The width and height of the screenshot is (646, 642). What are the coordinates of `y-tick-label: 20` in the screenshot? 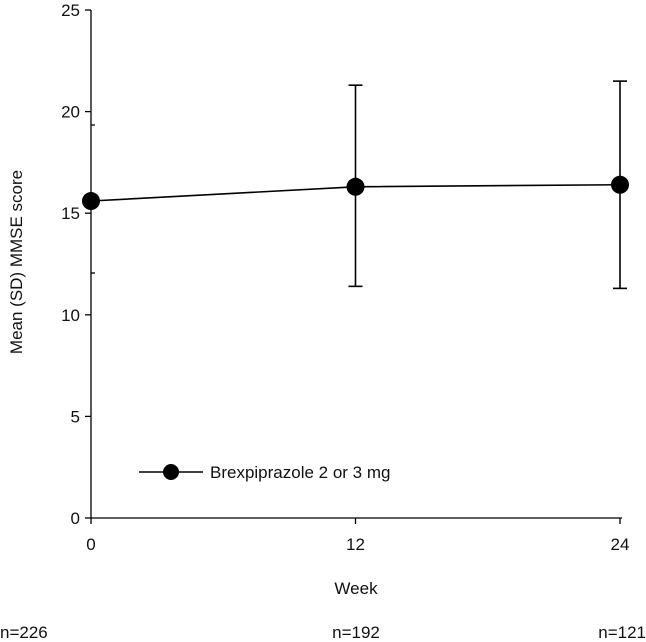 It's located at (70, 112).